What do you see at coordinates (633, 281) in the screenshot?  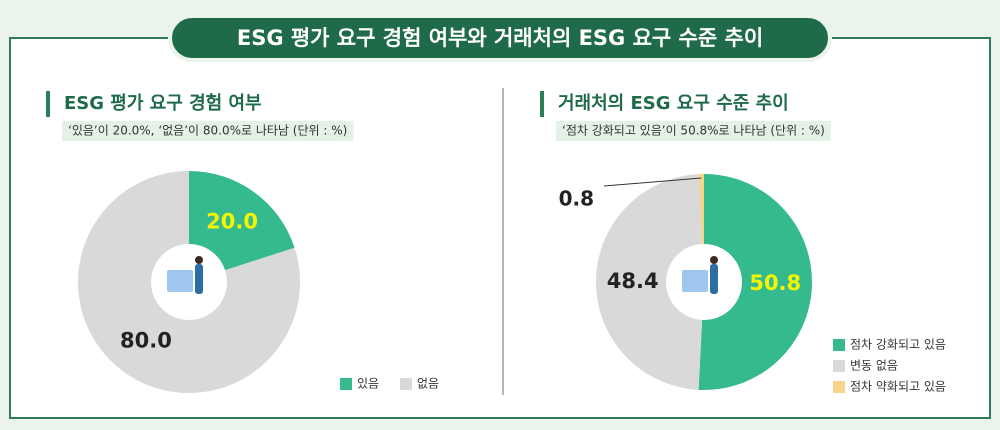 I see `data-label: 48.4` at bounding box center [633, 281].